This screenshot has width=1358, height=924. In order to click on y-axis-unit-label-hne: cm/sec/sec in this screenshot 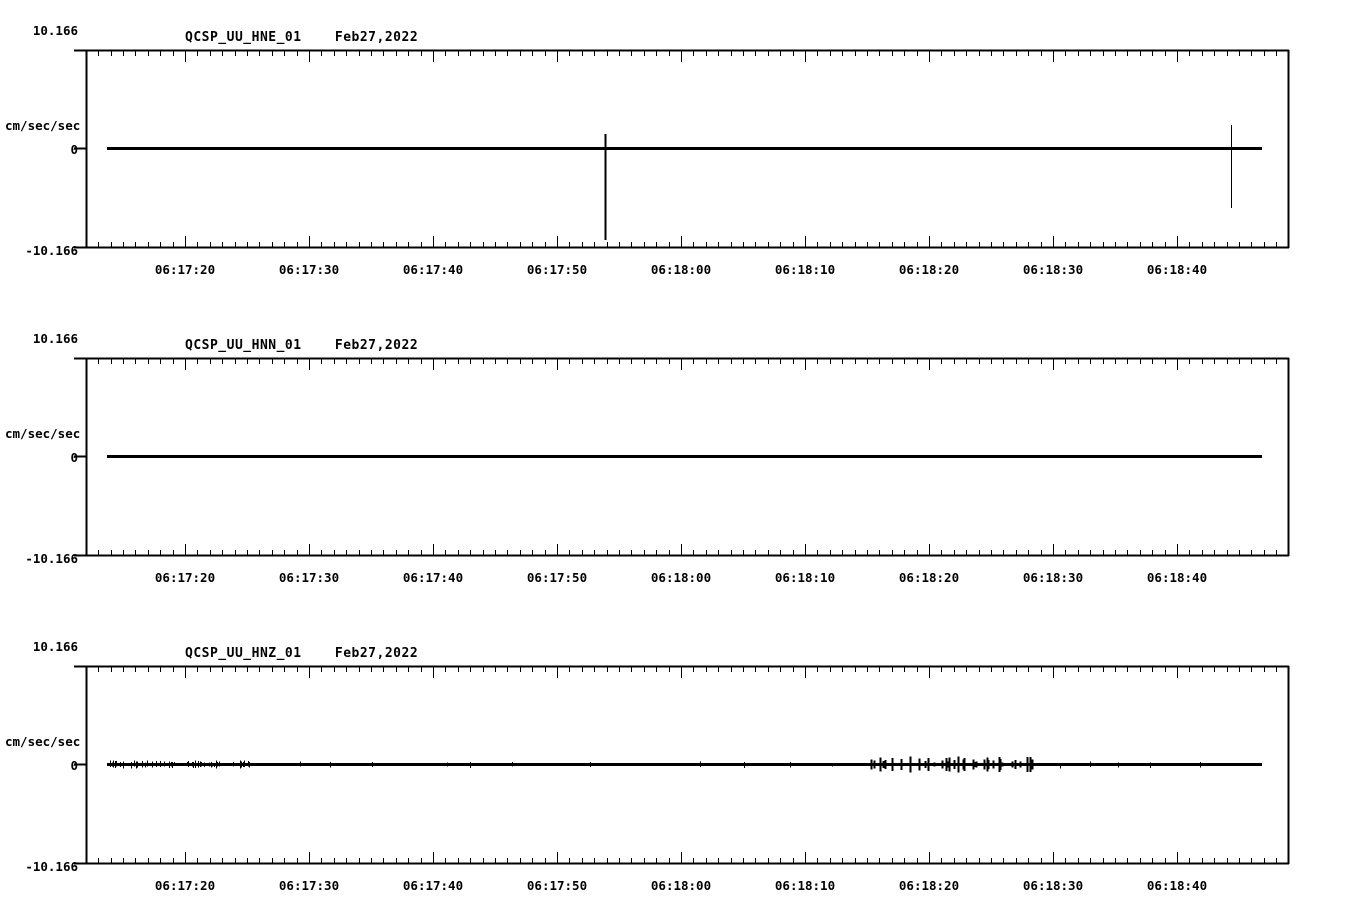, I will do `click(43, 125)`.